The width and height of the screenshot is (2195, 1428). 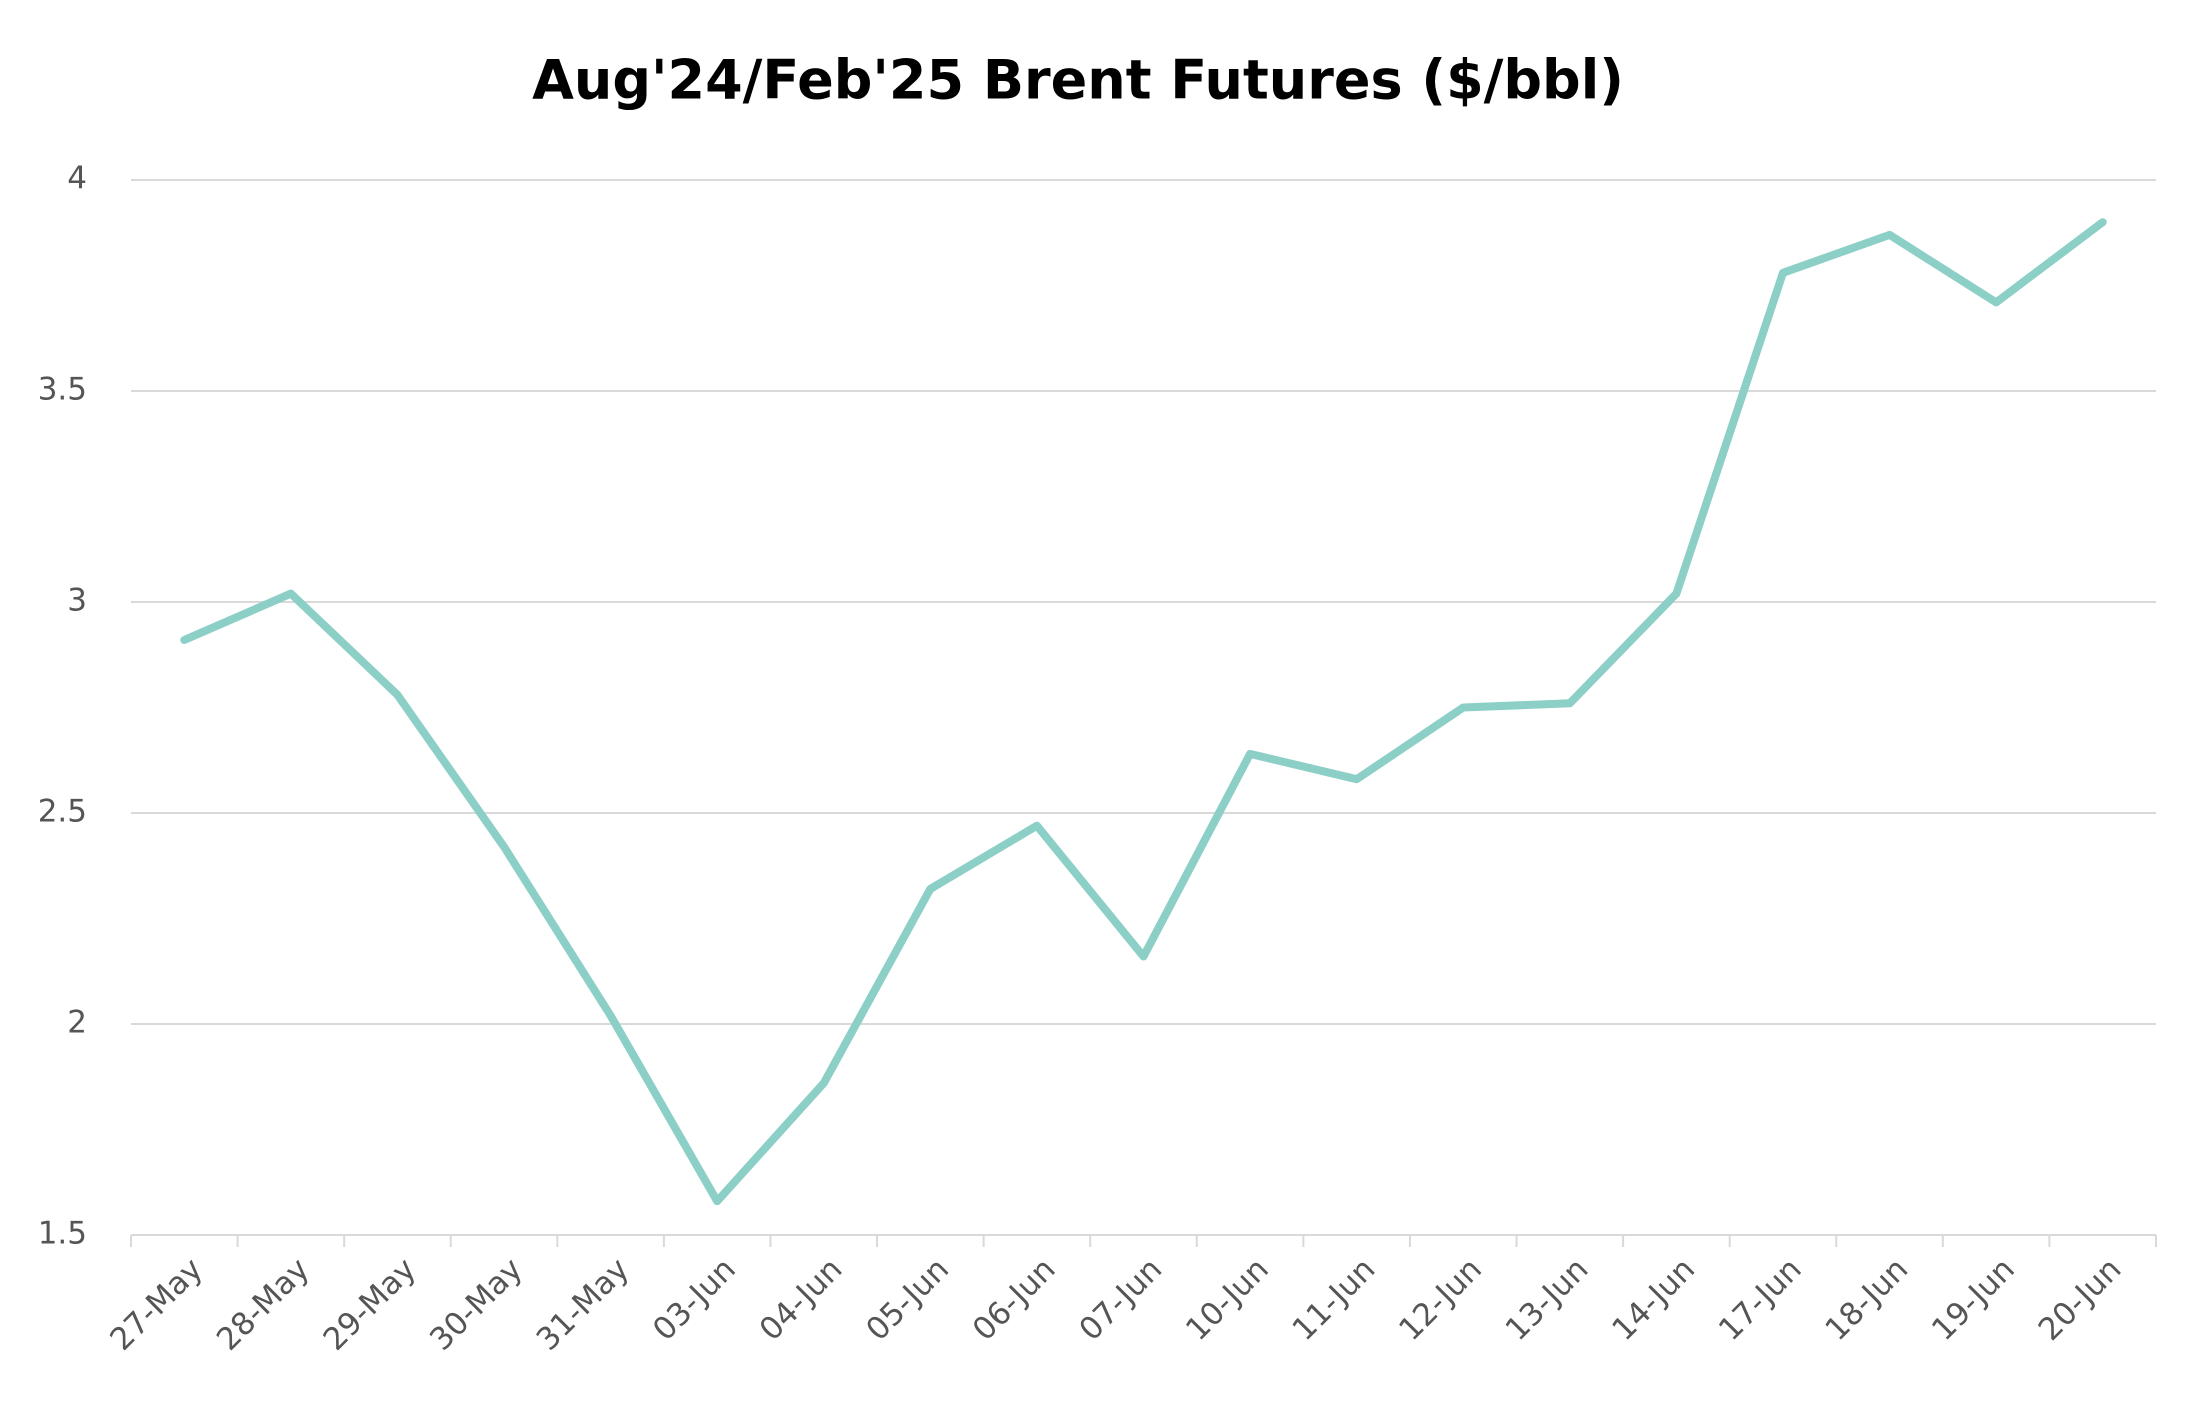 I want to click on x-tick-label: 31-May, so click(x=583, y=1304).